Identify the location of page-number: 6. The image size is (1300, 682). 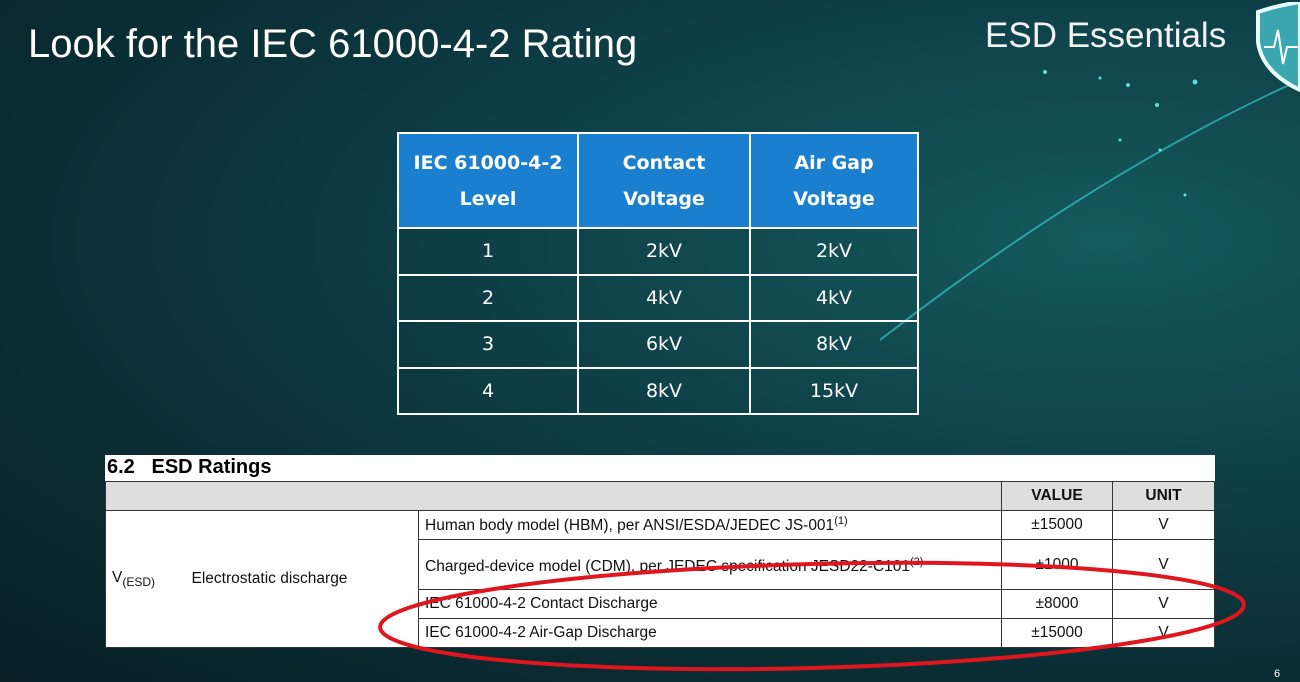
(1277, 674).